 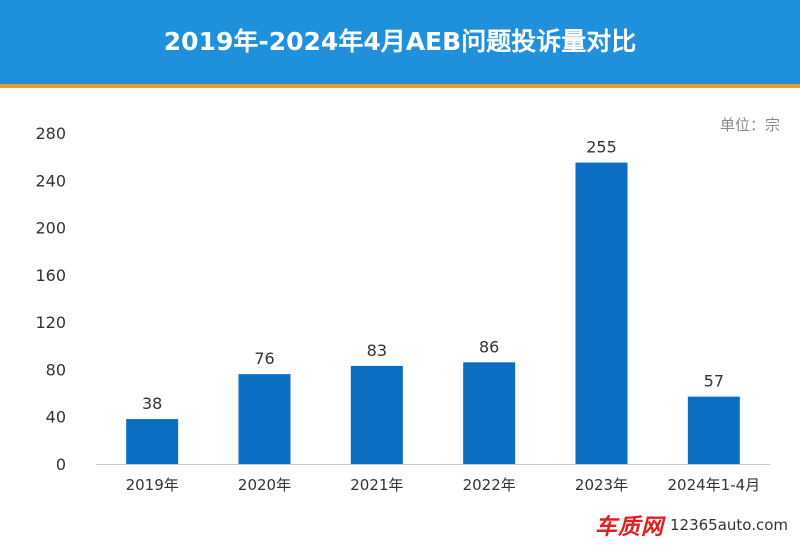 What do you see at coordinates (50, 228) in the screenshot?
I see `y-tick-label: 200` at bounding box center [50, 228].